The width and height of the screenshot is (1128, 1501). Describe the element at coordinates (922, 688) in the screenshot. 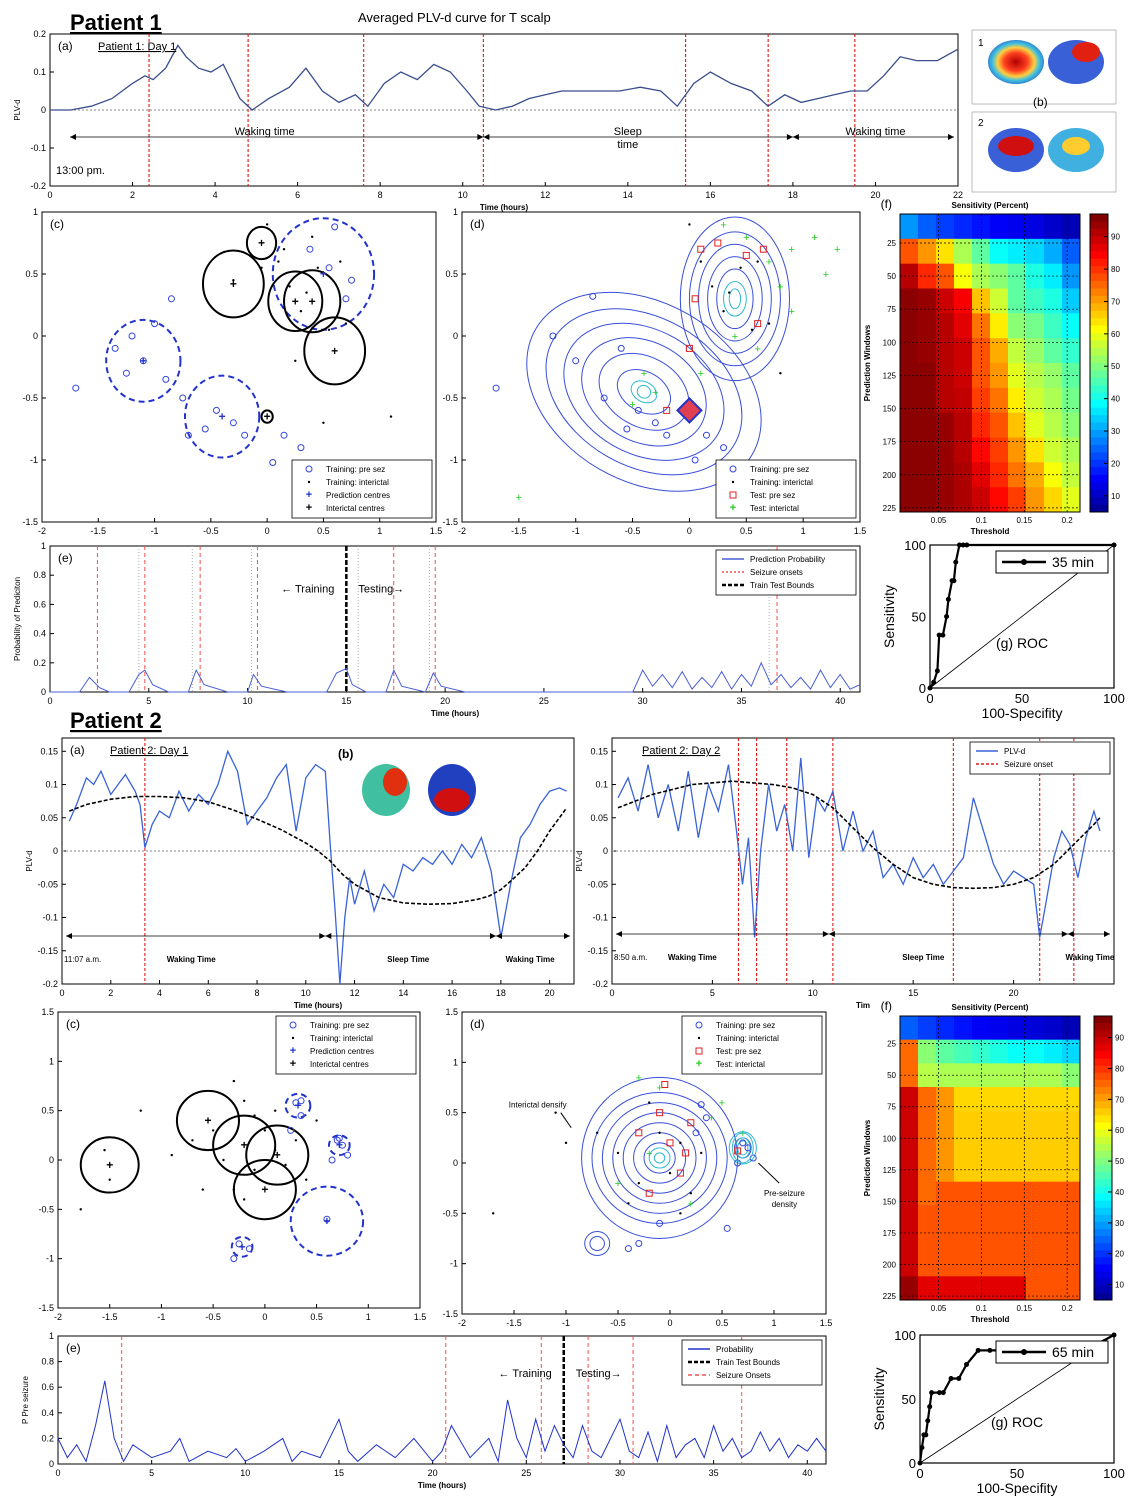

I see `p1g-ytick-label: 0` at that location.